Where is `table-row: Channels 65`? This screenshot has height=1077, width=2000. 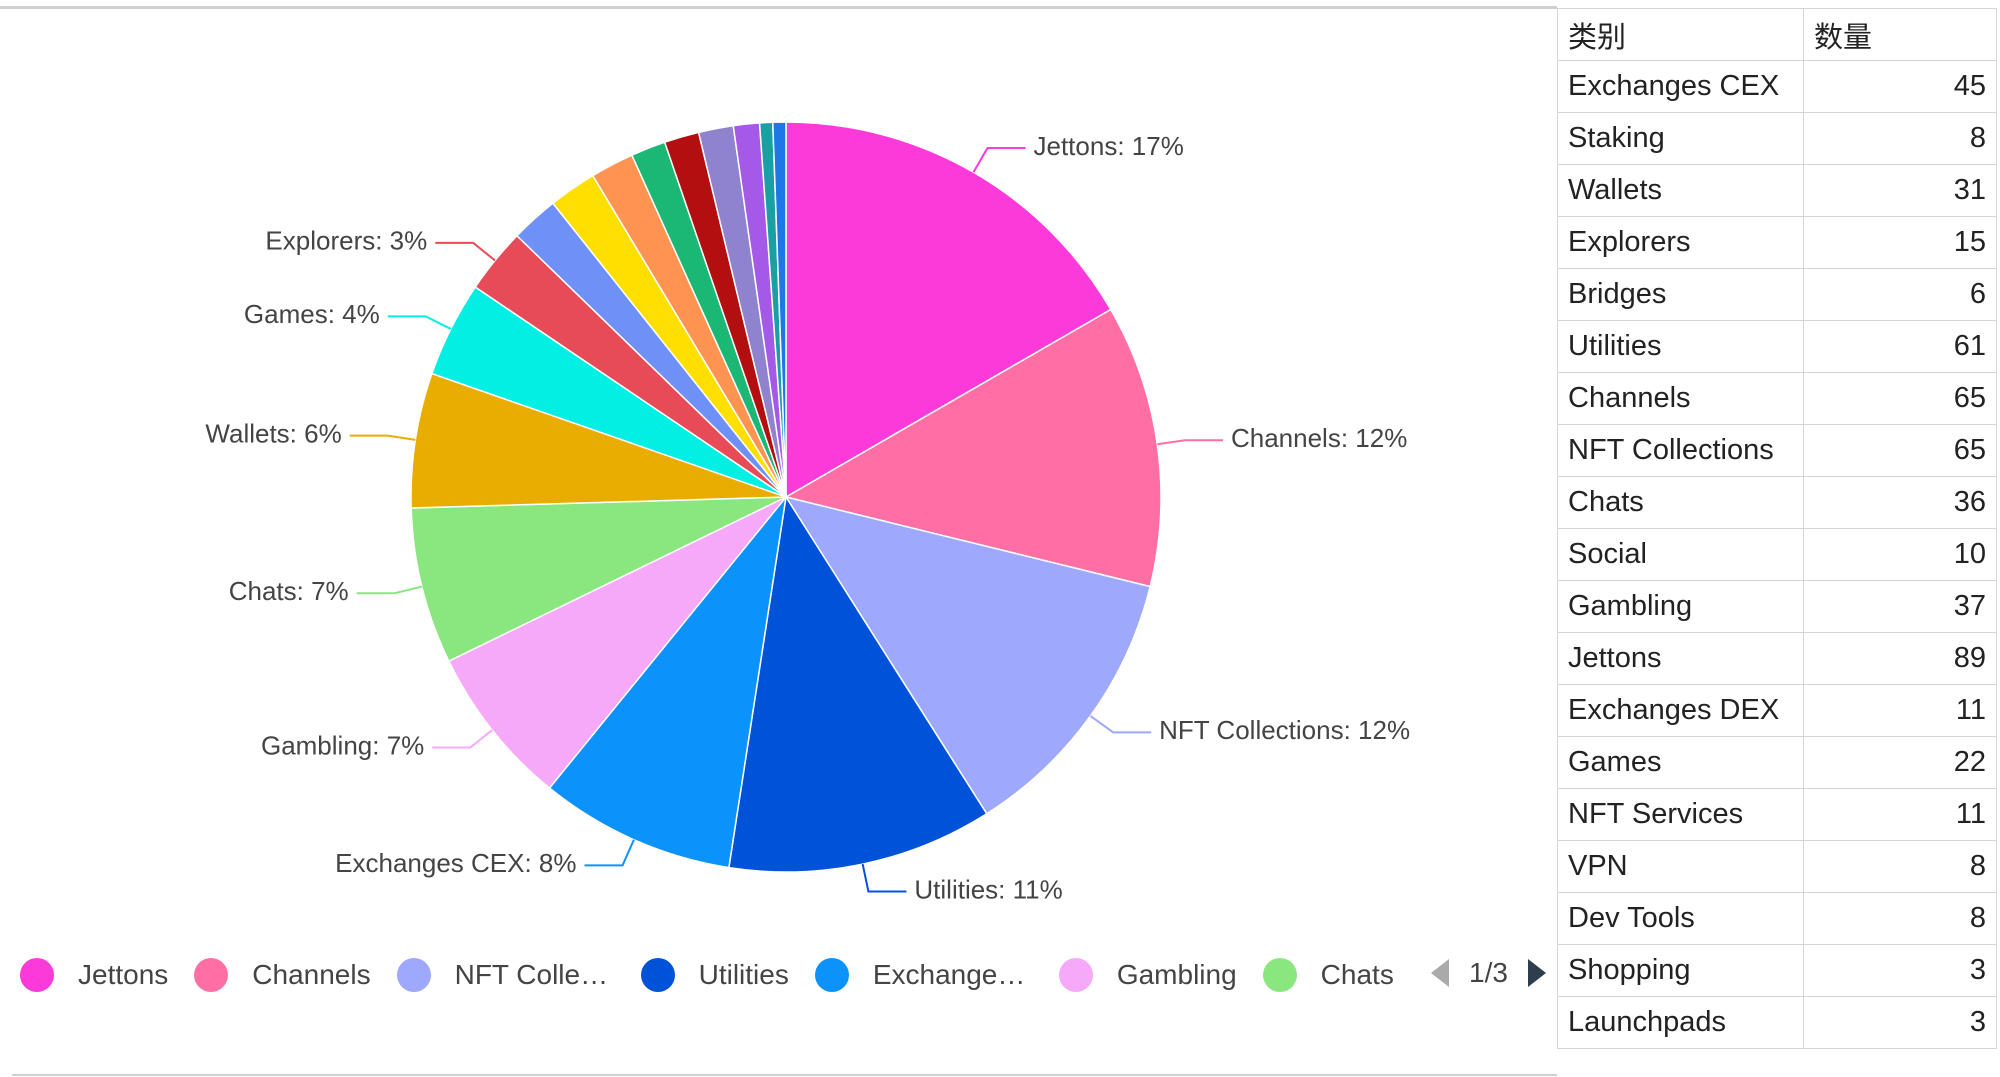 table-row: Channels 65 is located at coordinates (1777, 398).